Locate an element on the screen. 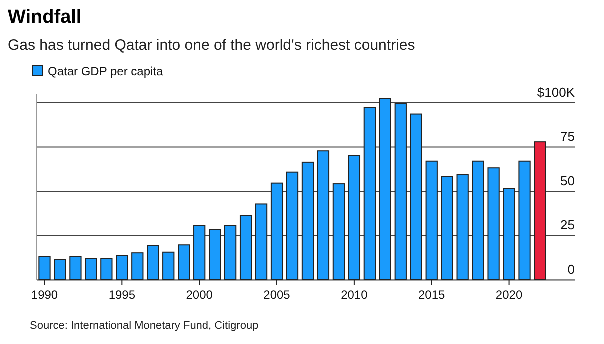 This screenshot has height=344, width=604. source-note: Source: International Monetary Fund, Citigroup is located at coordinates (144, 326).